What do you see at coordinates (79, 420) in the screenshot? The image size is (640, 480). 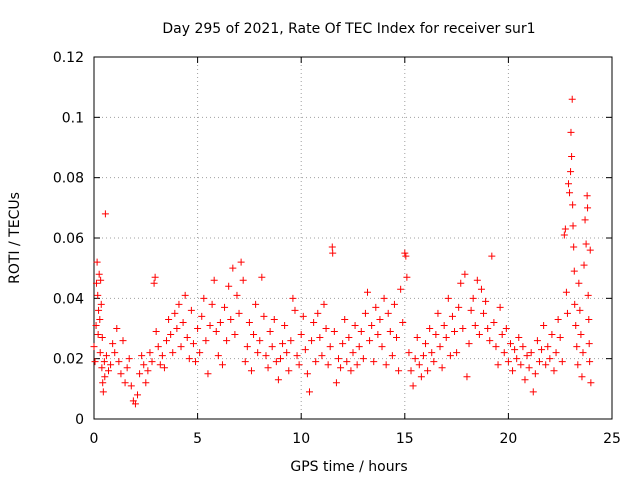 I see `y-tick-label: 0` at bounding box center [79, 420].